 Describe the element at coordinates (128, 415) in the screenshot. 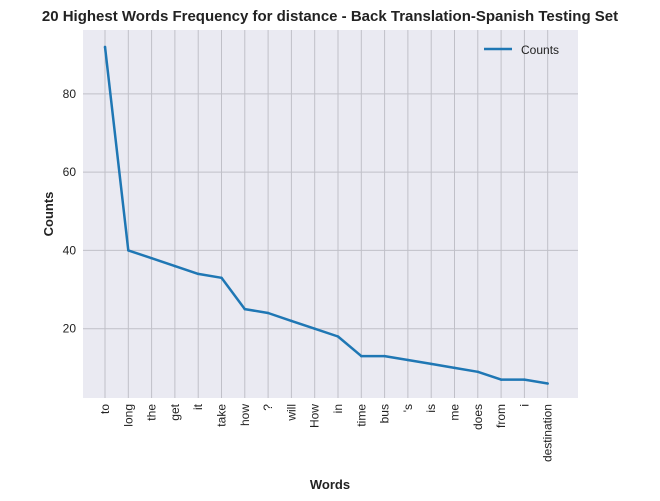

I see `x-tick-label: long` at that location.